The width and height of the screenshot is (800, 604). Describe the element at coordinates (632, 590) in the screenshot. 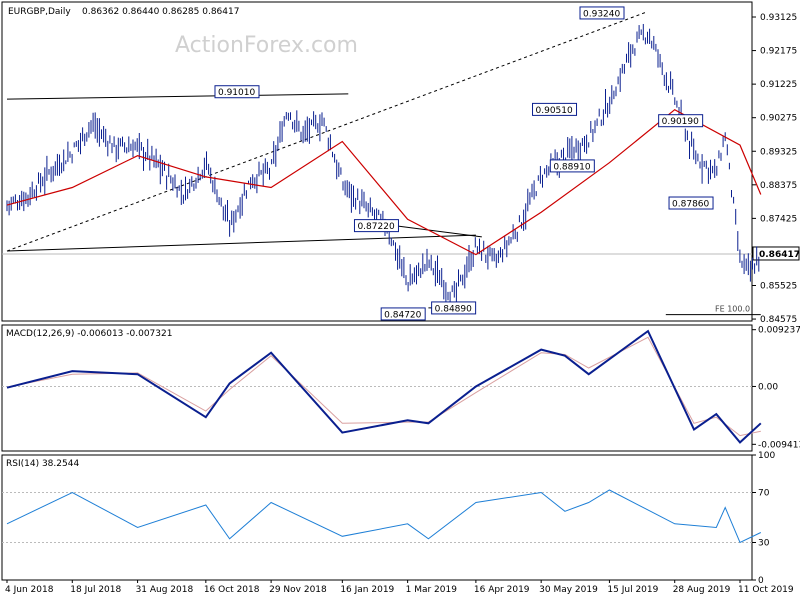

I see `x-axis-label: 15 Jul 2019` at that location.